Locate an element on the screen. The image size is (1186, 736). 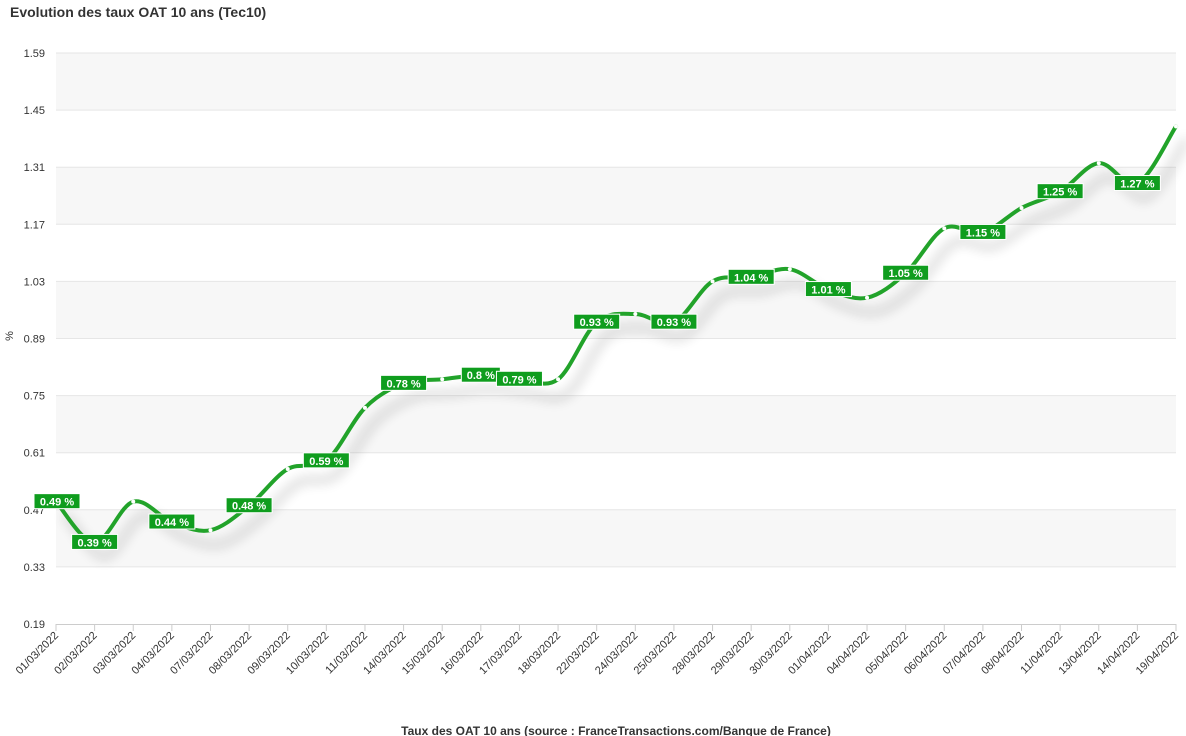
data-label-text: 1.25 % is located at coordinates (1060, 193).